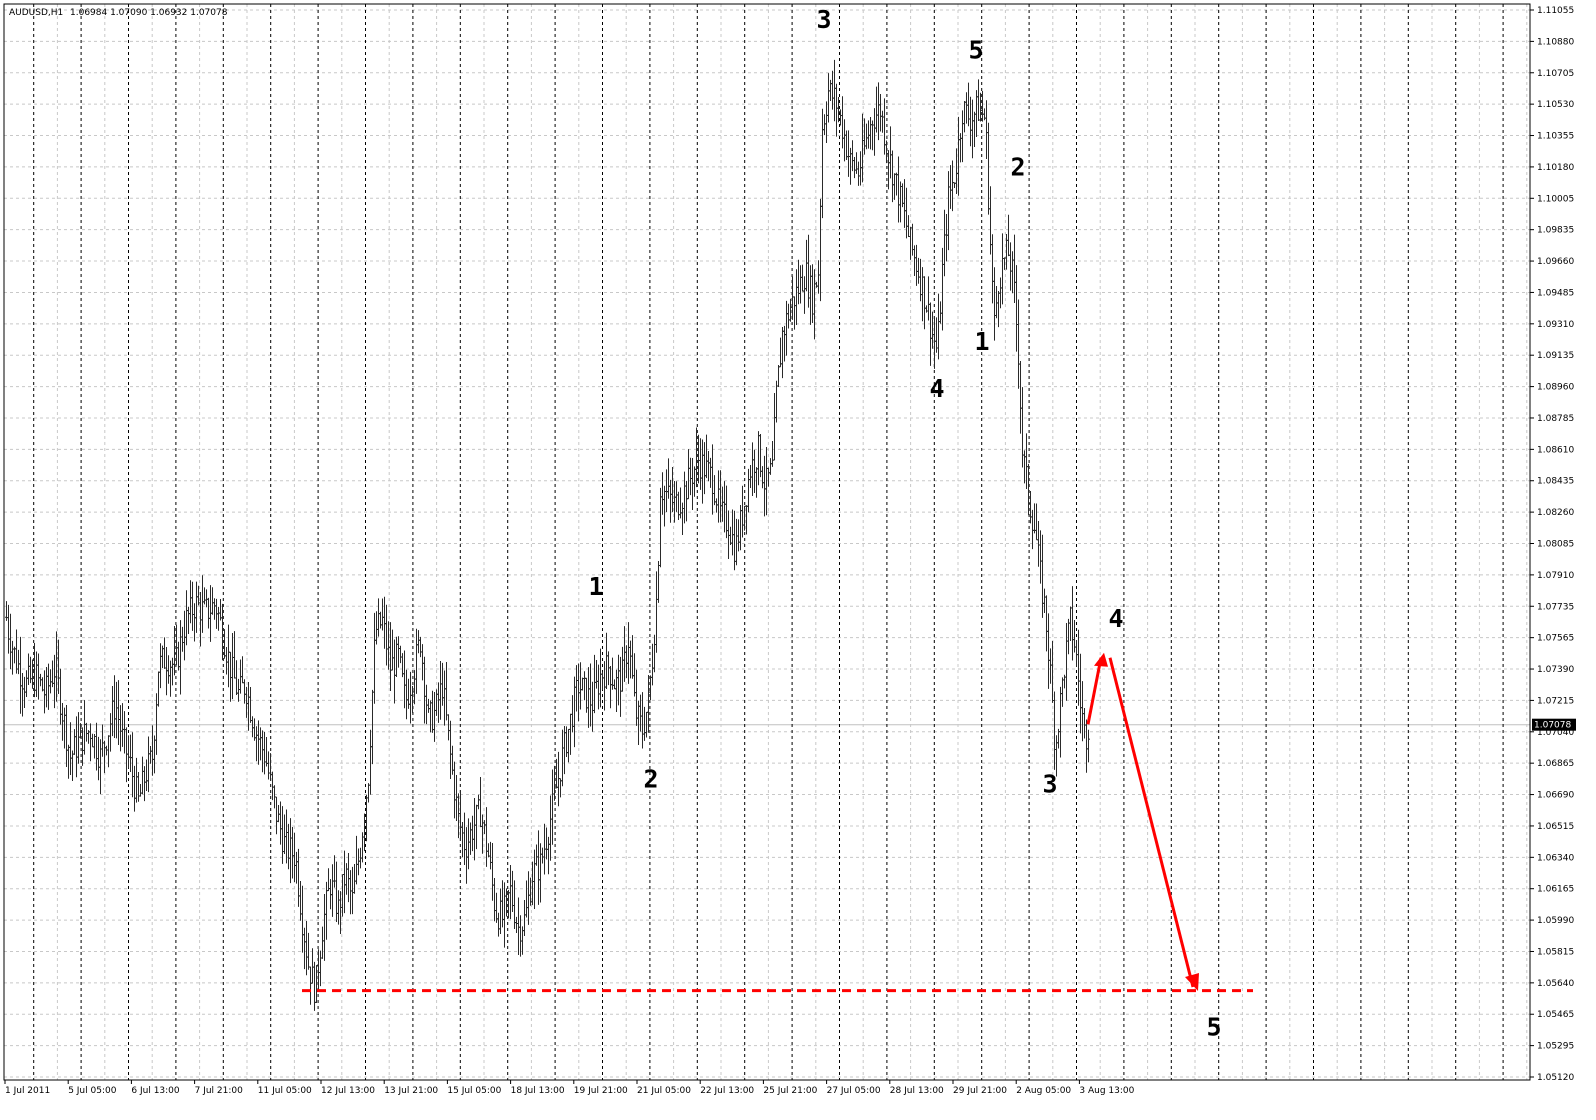 The image size is (1596, 1120). Describe the element at coordinates (1555, 42) in the screenshot. I see `y-tick-label: 1.10880` at that location.